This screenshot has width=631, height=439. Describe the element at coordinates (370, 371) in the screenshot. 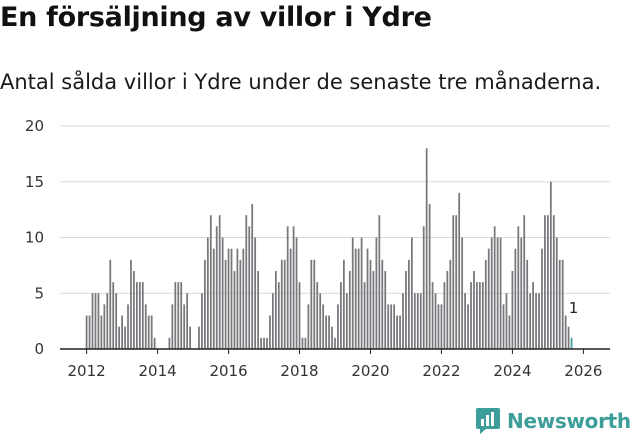

I see `x-tick-label: 2020` at that location.